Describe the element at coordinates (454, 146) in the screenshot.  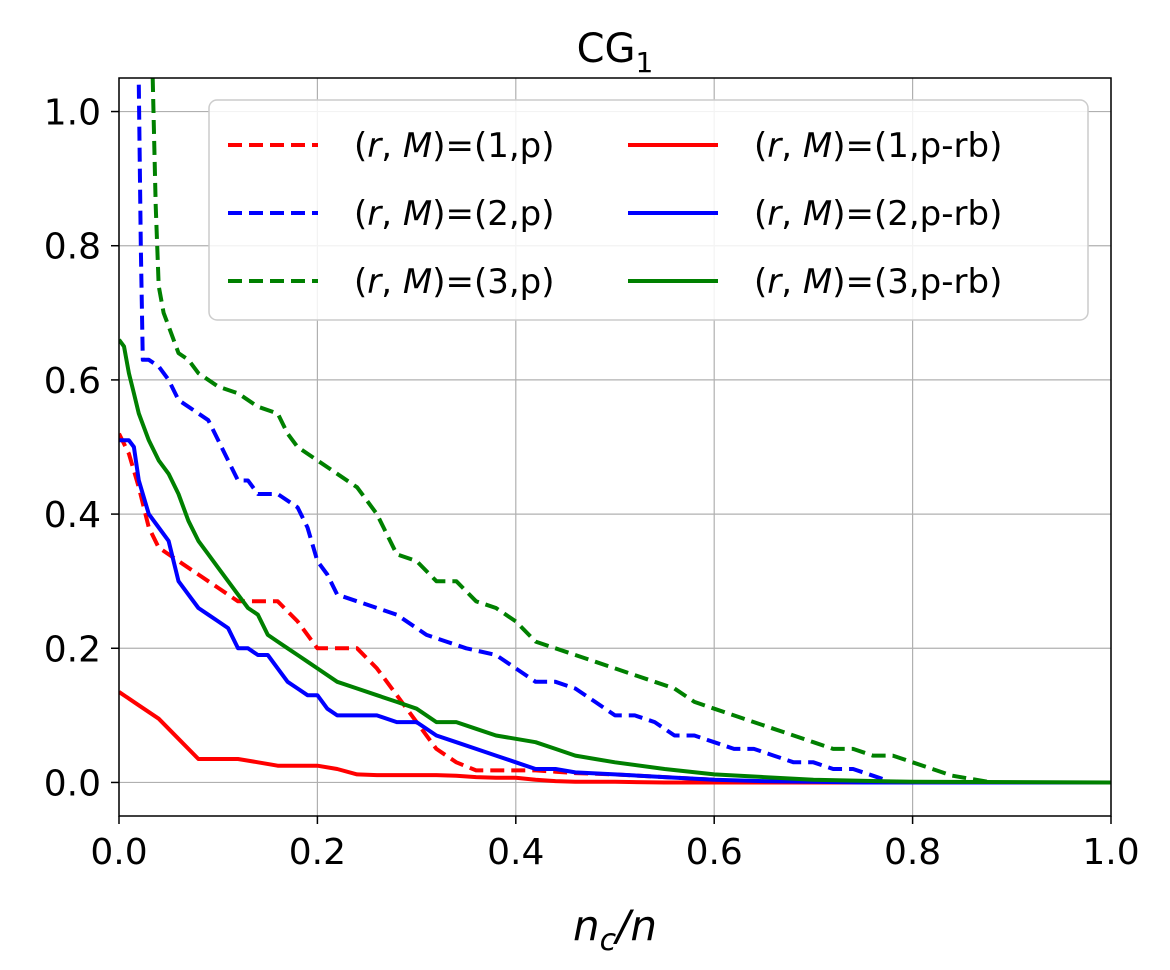
I see `legend-label-1: (r, M)=(1,p)` at that location.